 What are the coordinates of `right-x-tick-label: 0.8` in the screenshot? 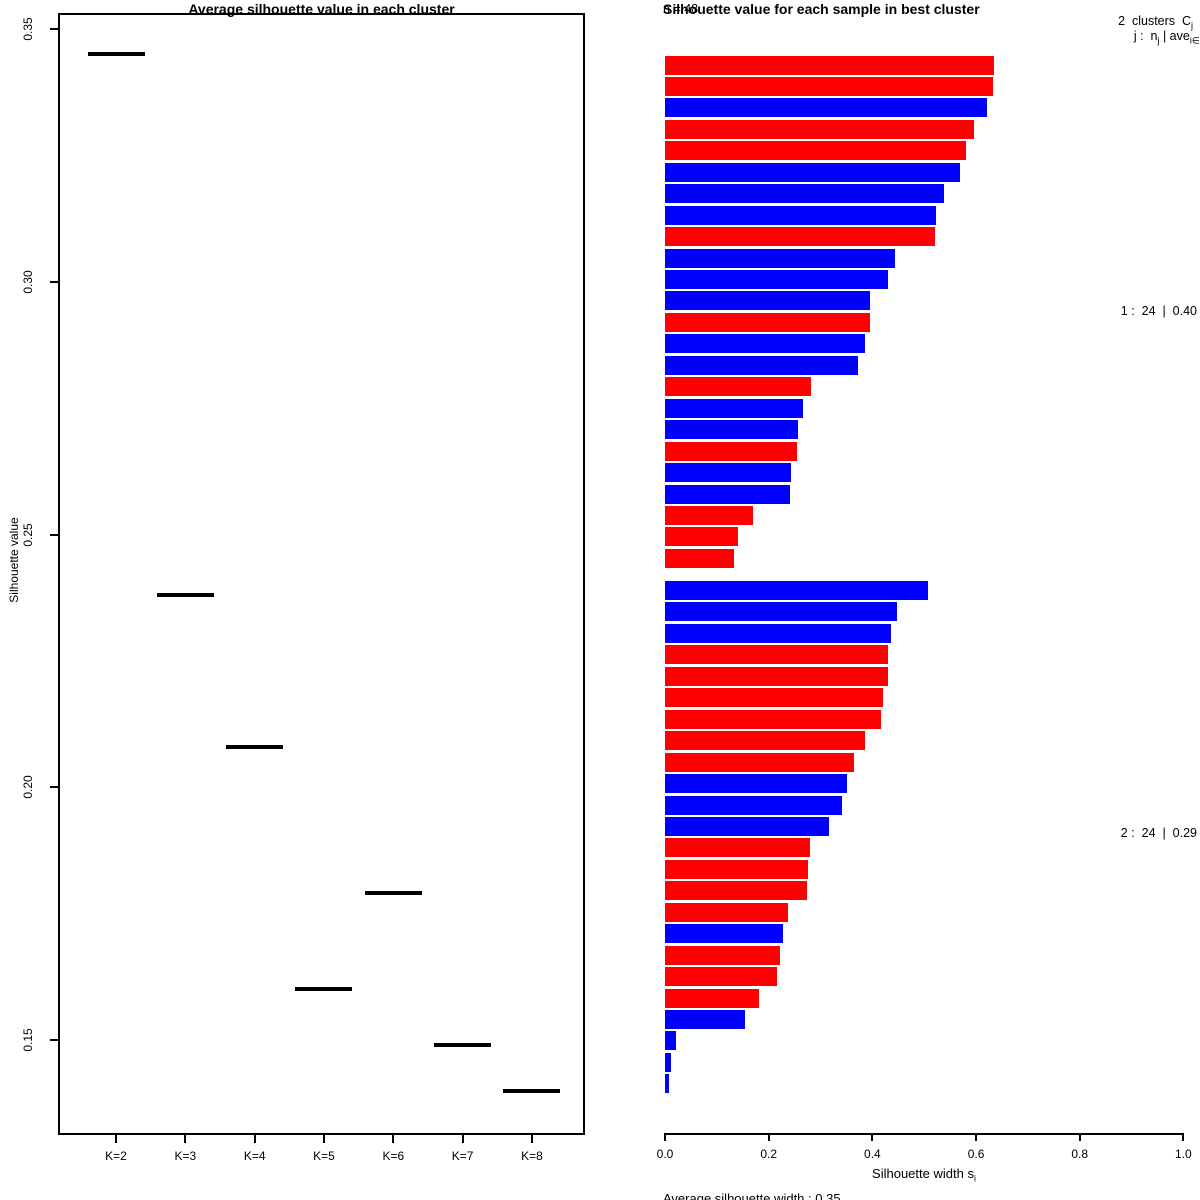 It's located at (1080, 1154).